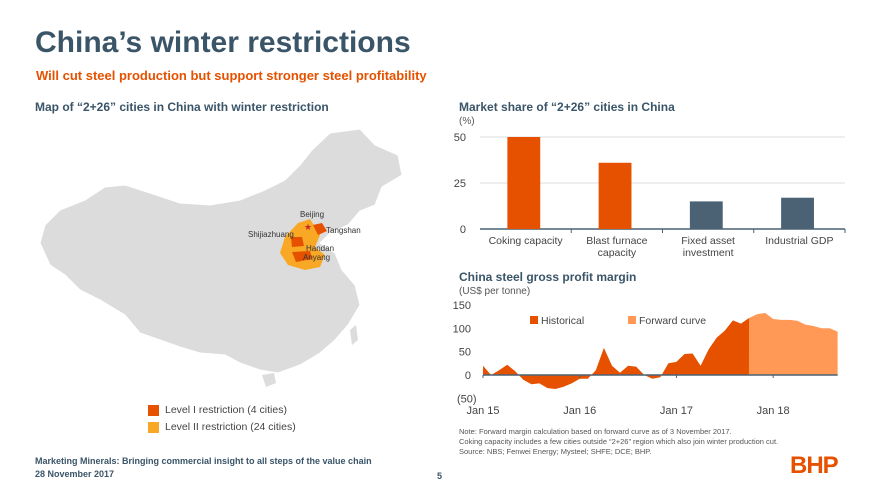 This screenshot has height=495, width=880. I want to click on legend-label: Forward curve, so click(672, 321).